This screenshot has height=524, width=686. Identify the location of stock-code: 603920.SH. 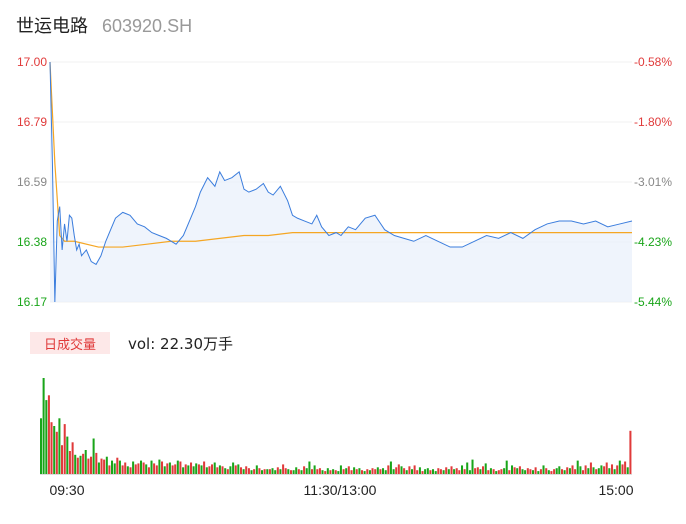
(147, 26).